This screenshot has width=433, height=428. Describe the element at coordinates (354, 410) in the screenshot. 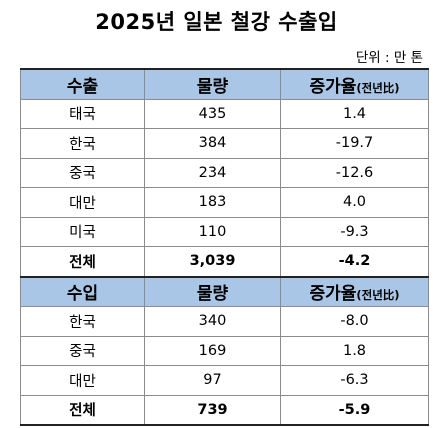

I see `total-change: -5.9` at that location.